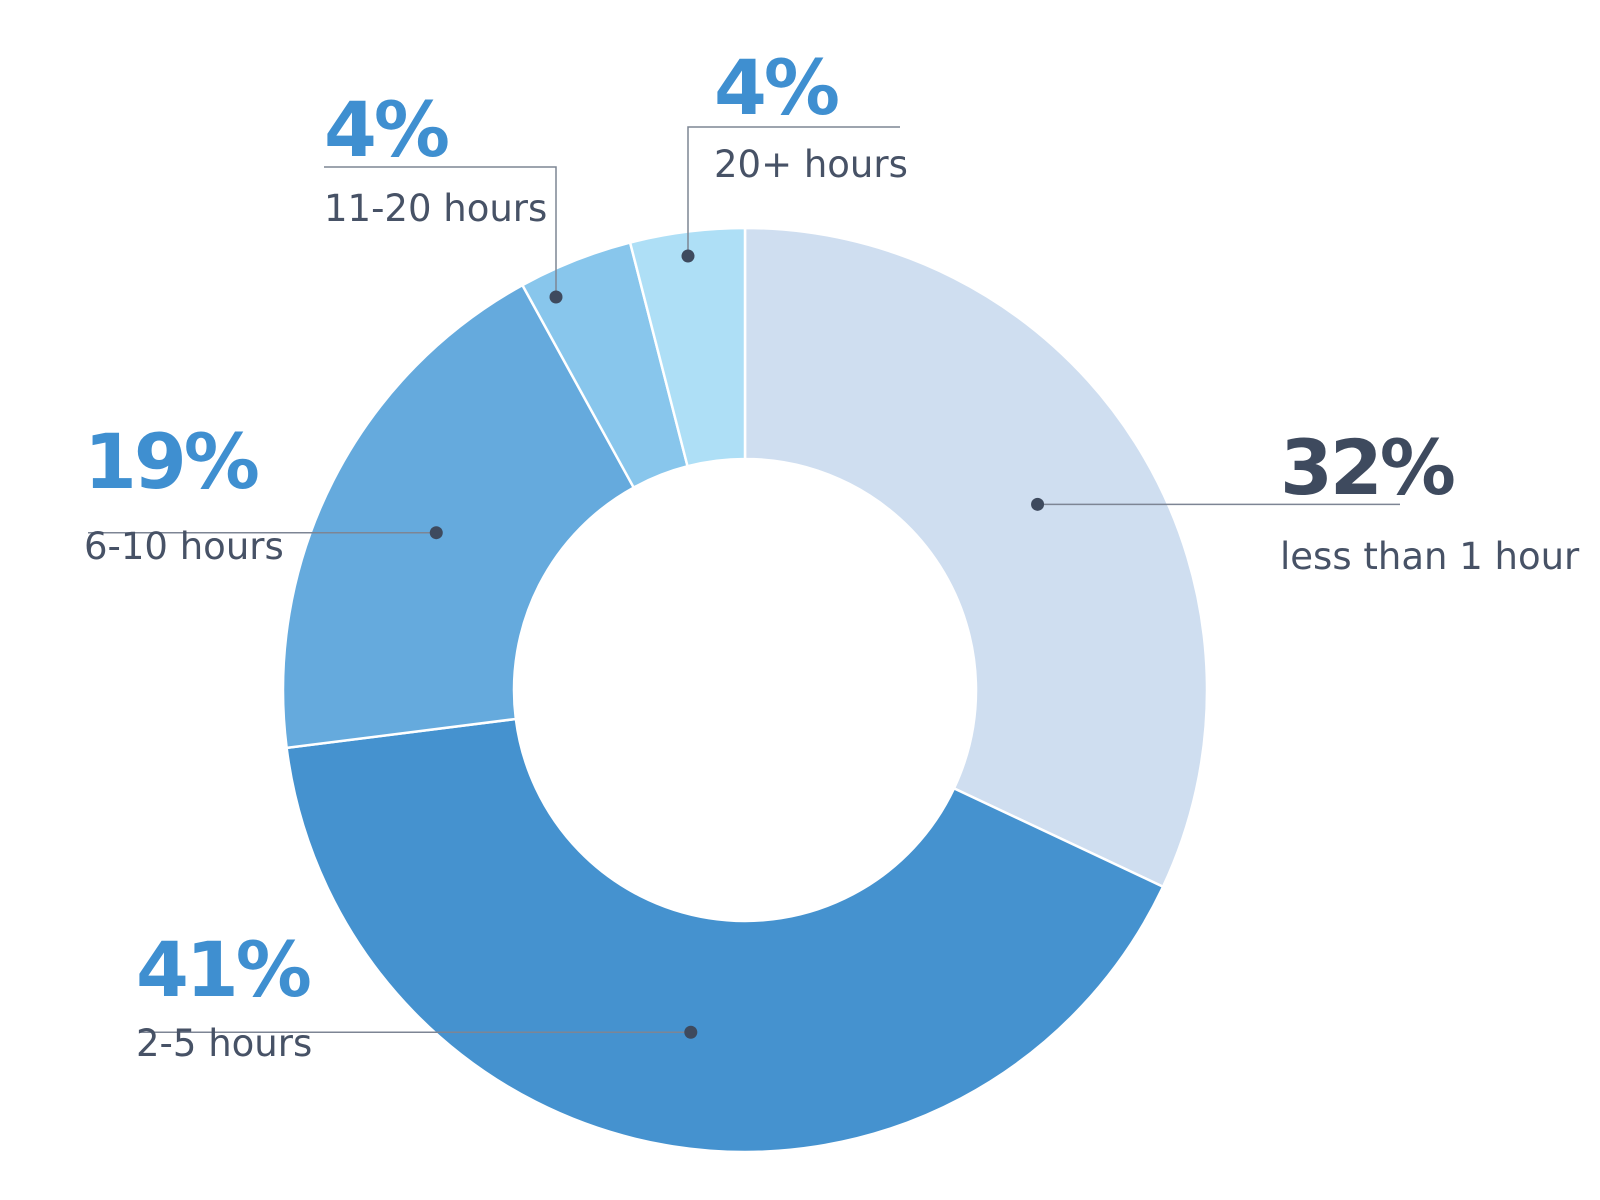 Image resolution: width=1600 pixels, height=1200 pixels. Describe the element at coordinates (1430, 556) in the screenshot. I see `category-label-less-than-1-hour: less than 1 hour` at that location.